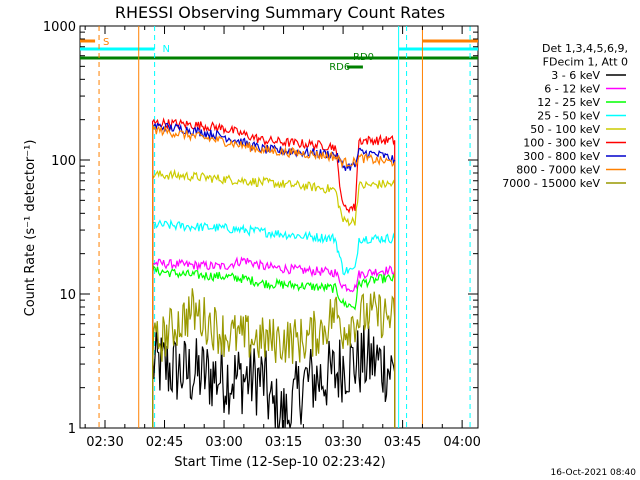 The width and height of the screenshot is (640, 480). I want to click on x-tick-label: 03:45, so click(402, 442).